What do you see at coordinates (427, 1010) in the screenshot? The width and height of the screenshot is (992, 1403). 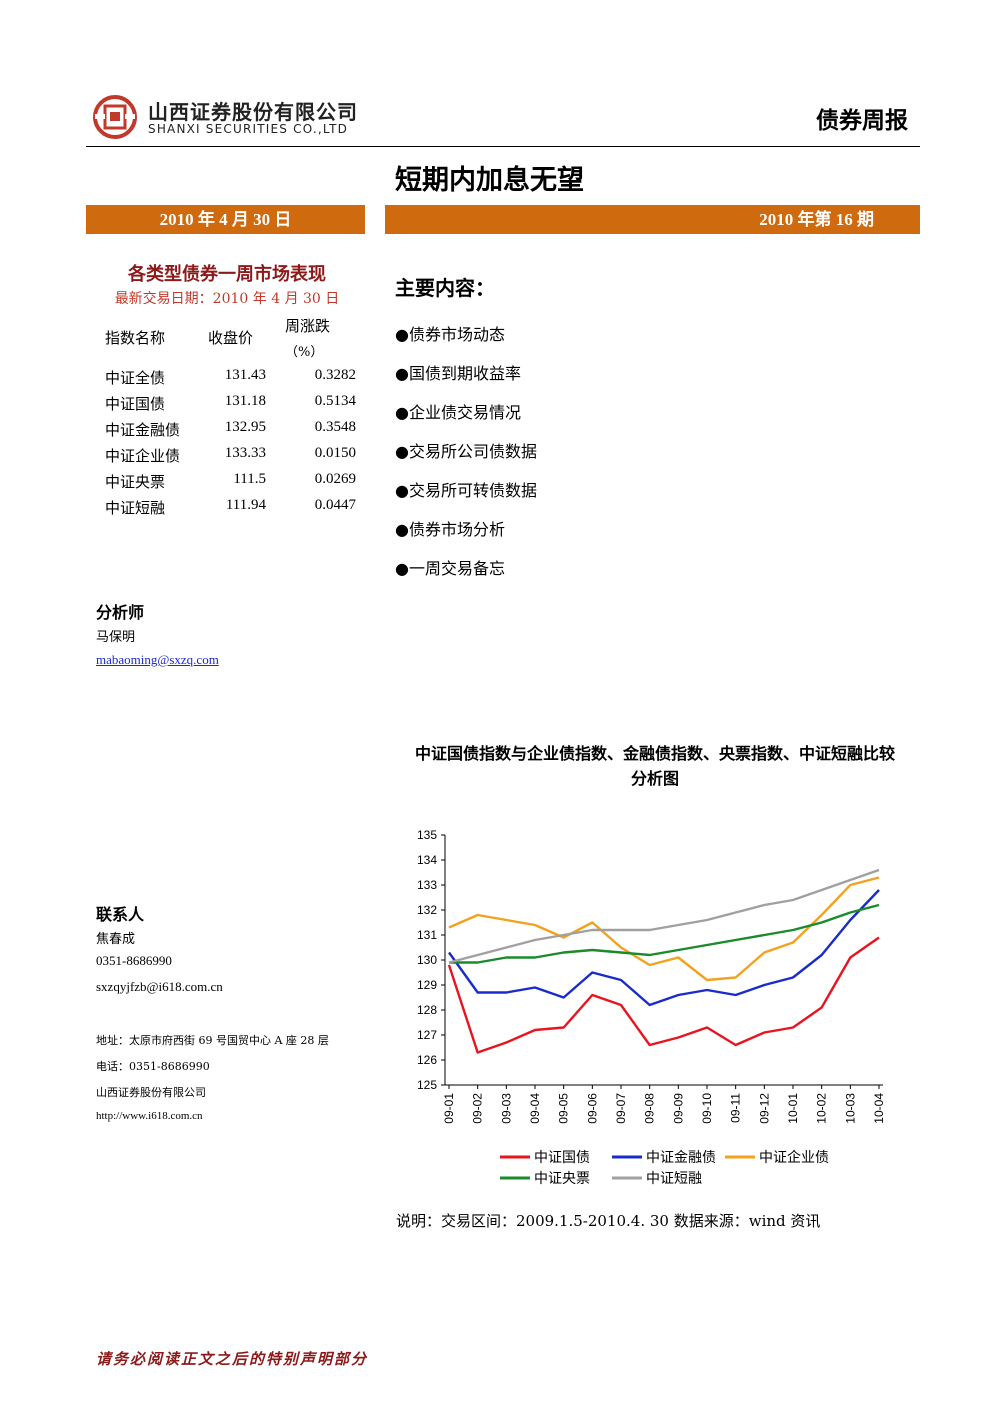 I see `y-tick-label: 128` at bounding box center [427, 1010].